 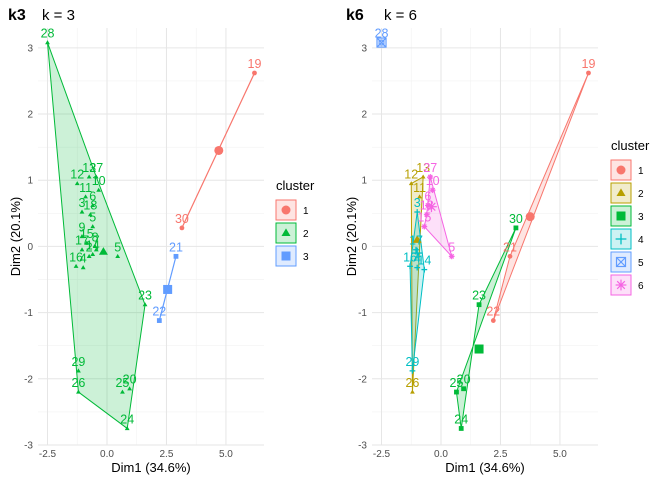 What do you see at coordinates (78, 362) in the screenshot?
I see `point-label: 29` at bounding box center [78, 362].